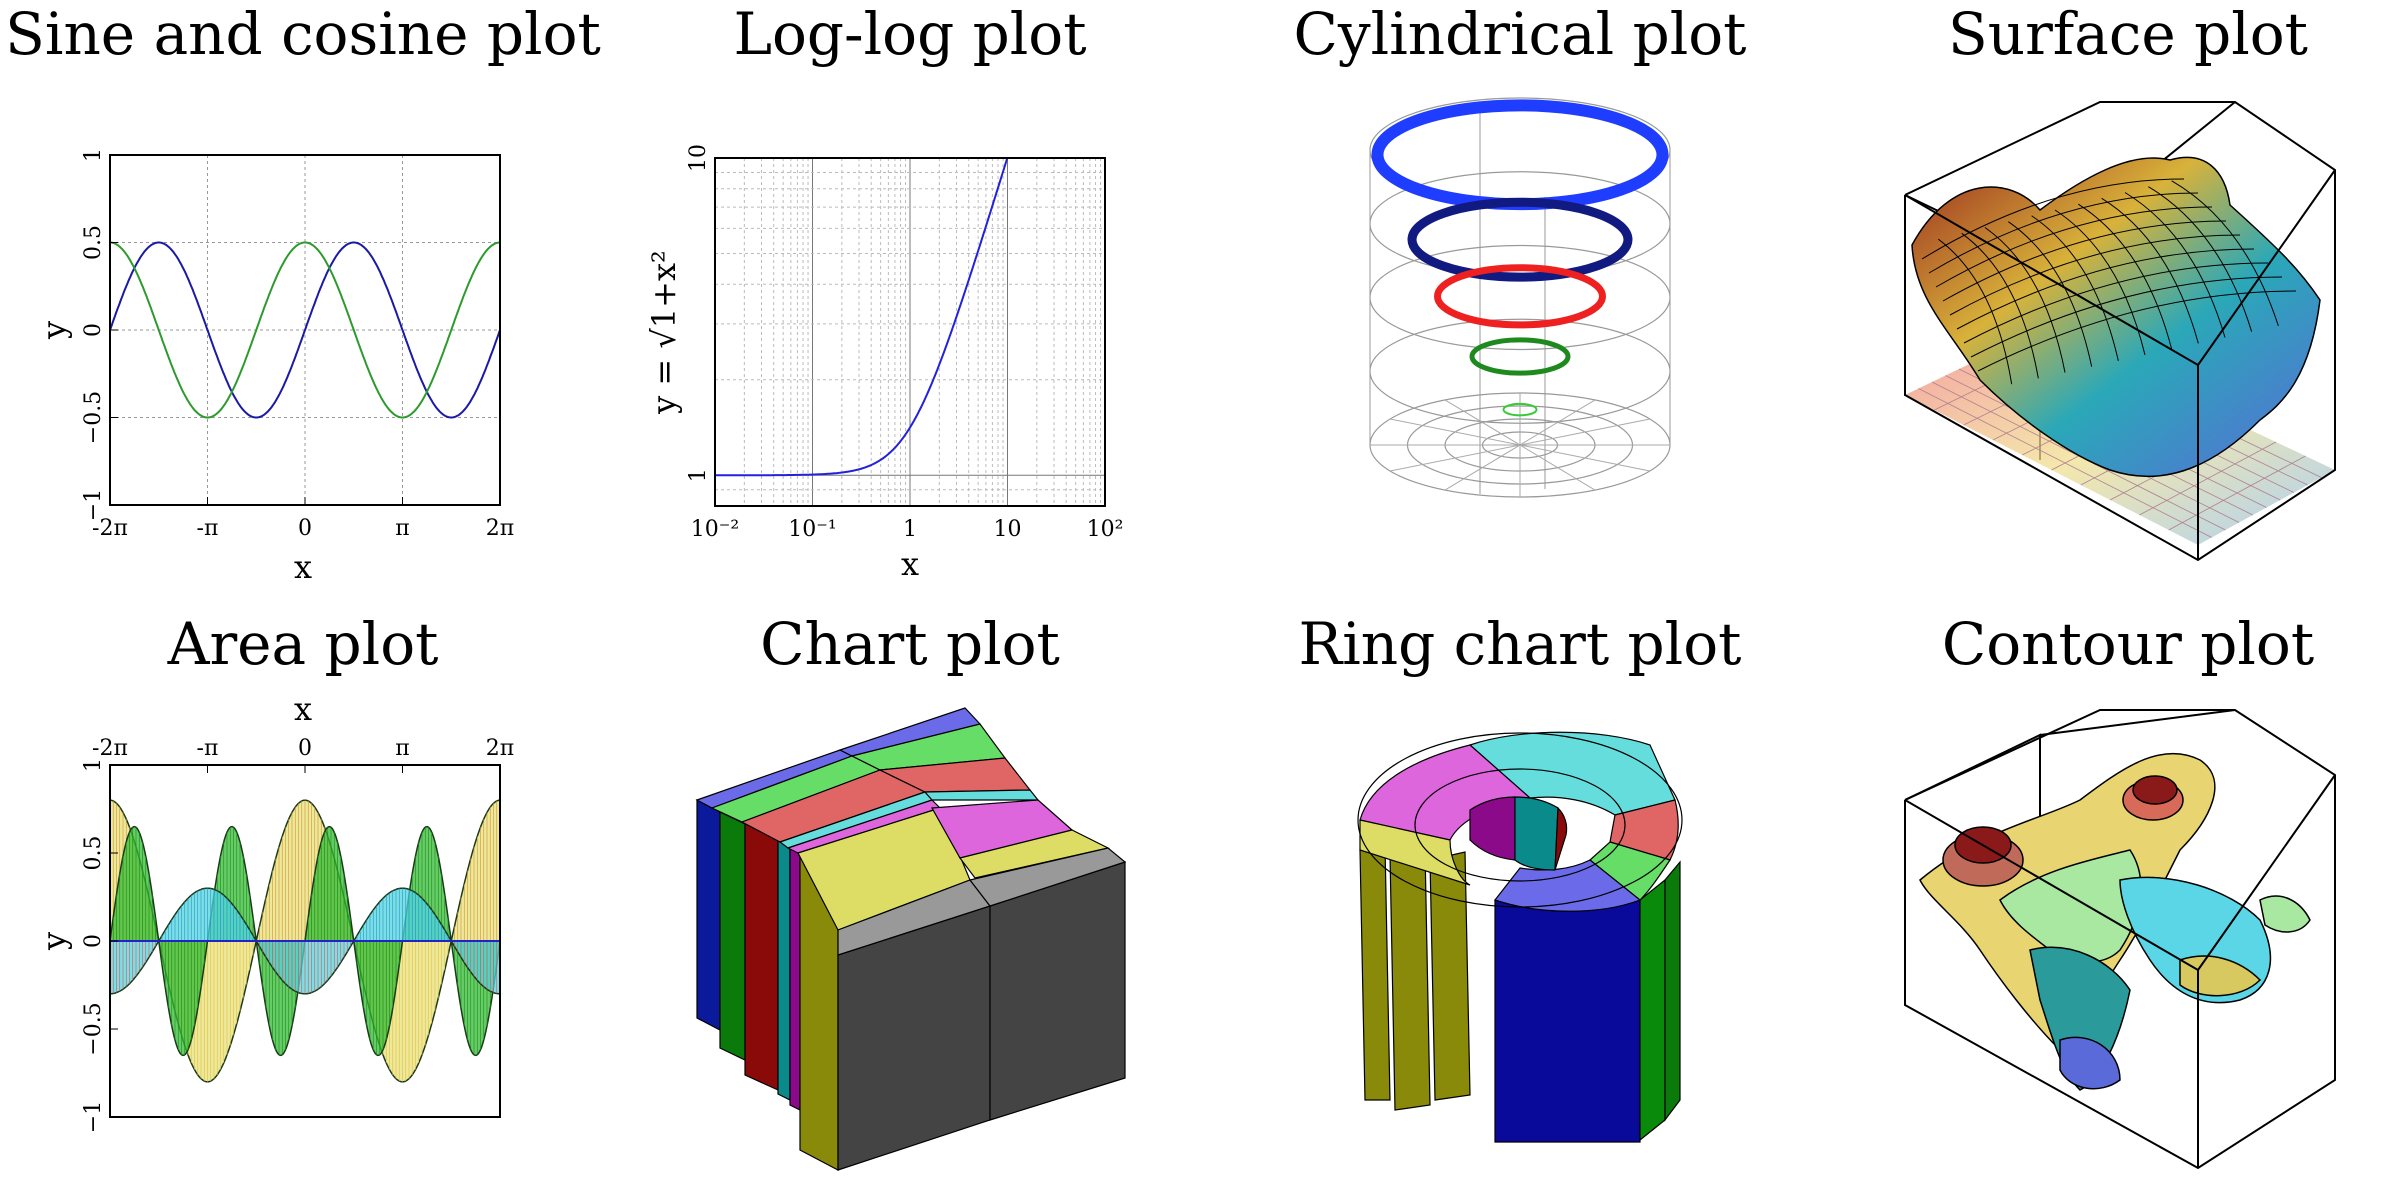 The image size is (2400, 1200). I want to click on ring-wall-yellow-c, so click(1450, 976).